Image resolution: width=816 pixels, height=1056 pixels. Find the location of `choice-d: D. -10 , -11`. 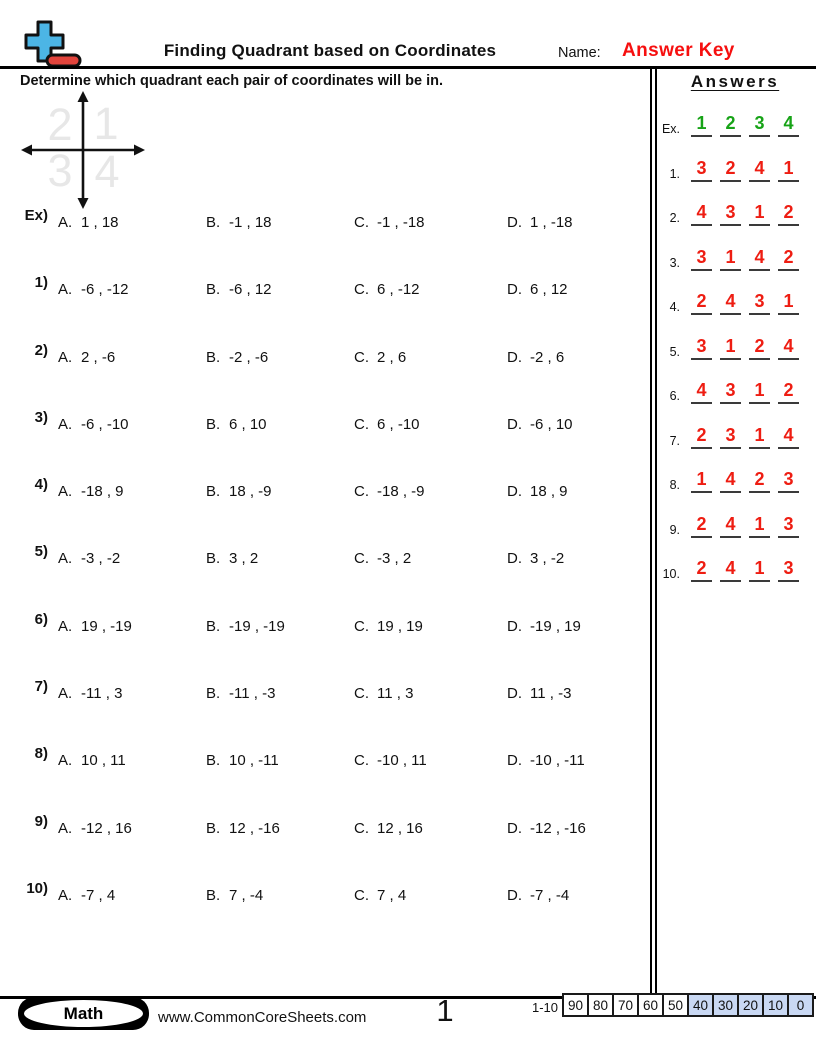

choice-d: D. -10 , -11 is located at coordinates (546, 760).